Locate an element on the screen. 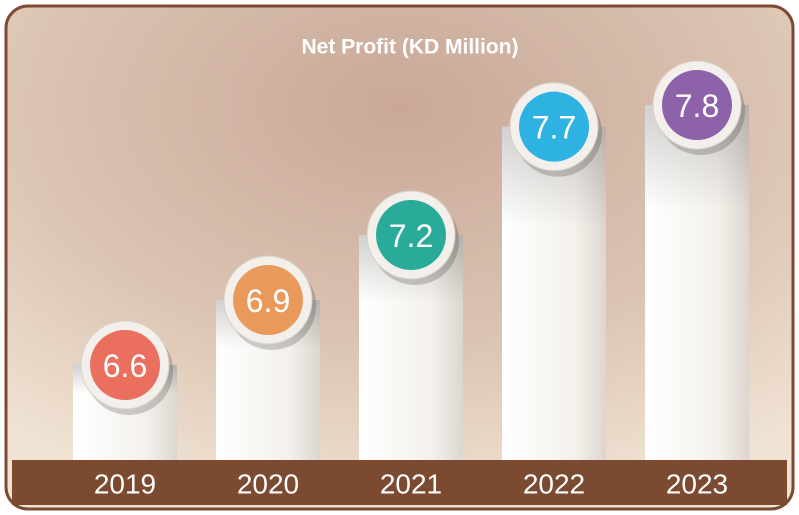  labels: 2019 2020 2021 2022 2023 is located at coordinates (411, 484).